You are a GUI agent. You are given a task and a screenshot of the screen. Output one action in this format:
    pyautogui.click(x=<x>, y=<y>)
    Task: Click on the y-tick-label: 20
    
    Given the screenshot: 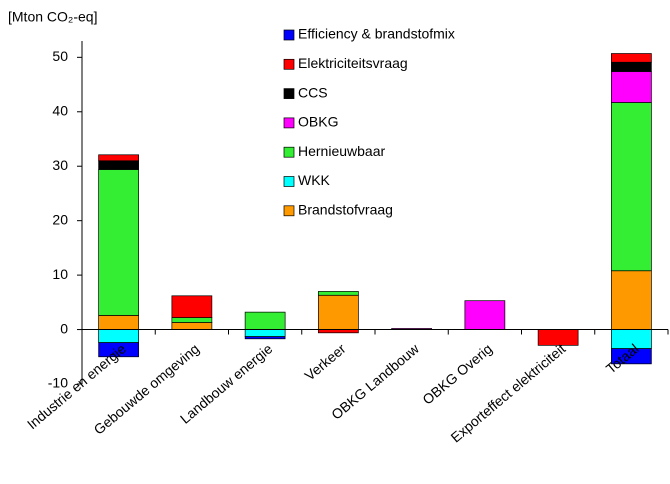 What is the action you would take?
    pyautogui.click(x=60, y=219)
    